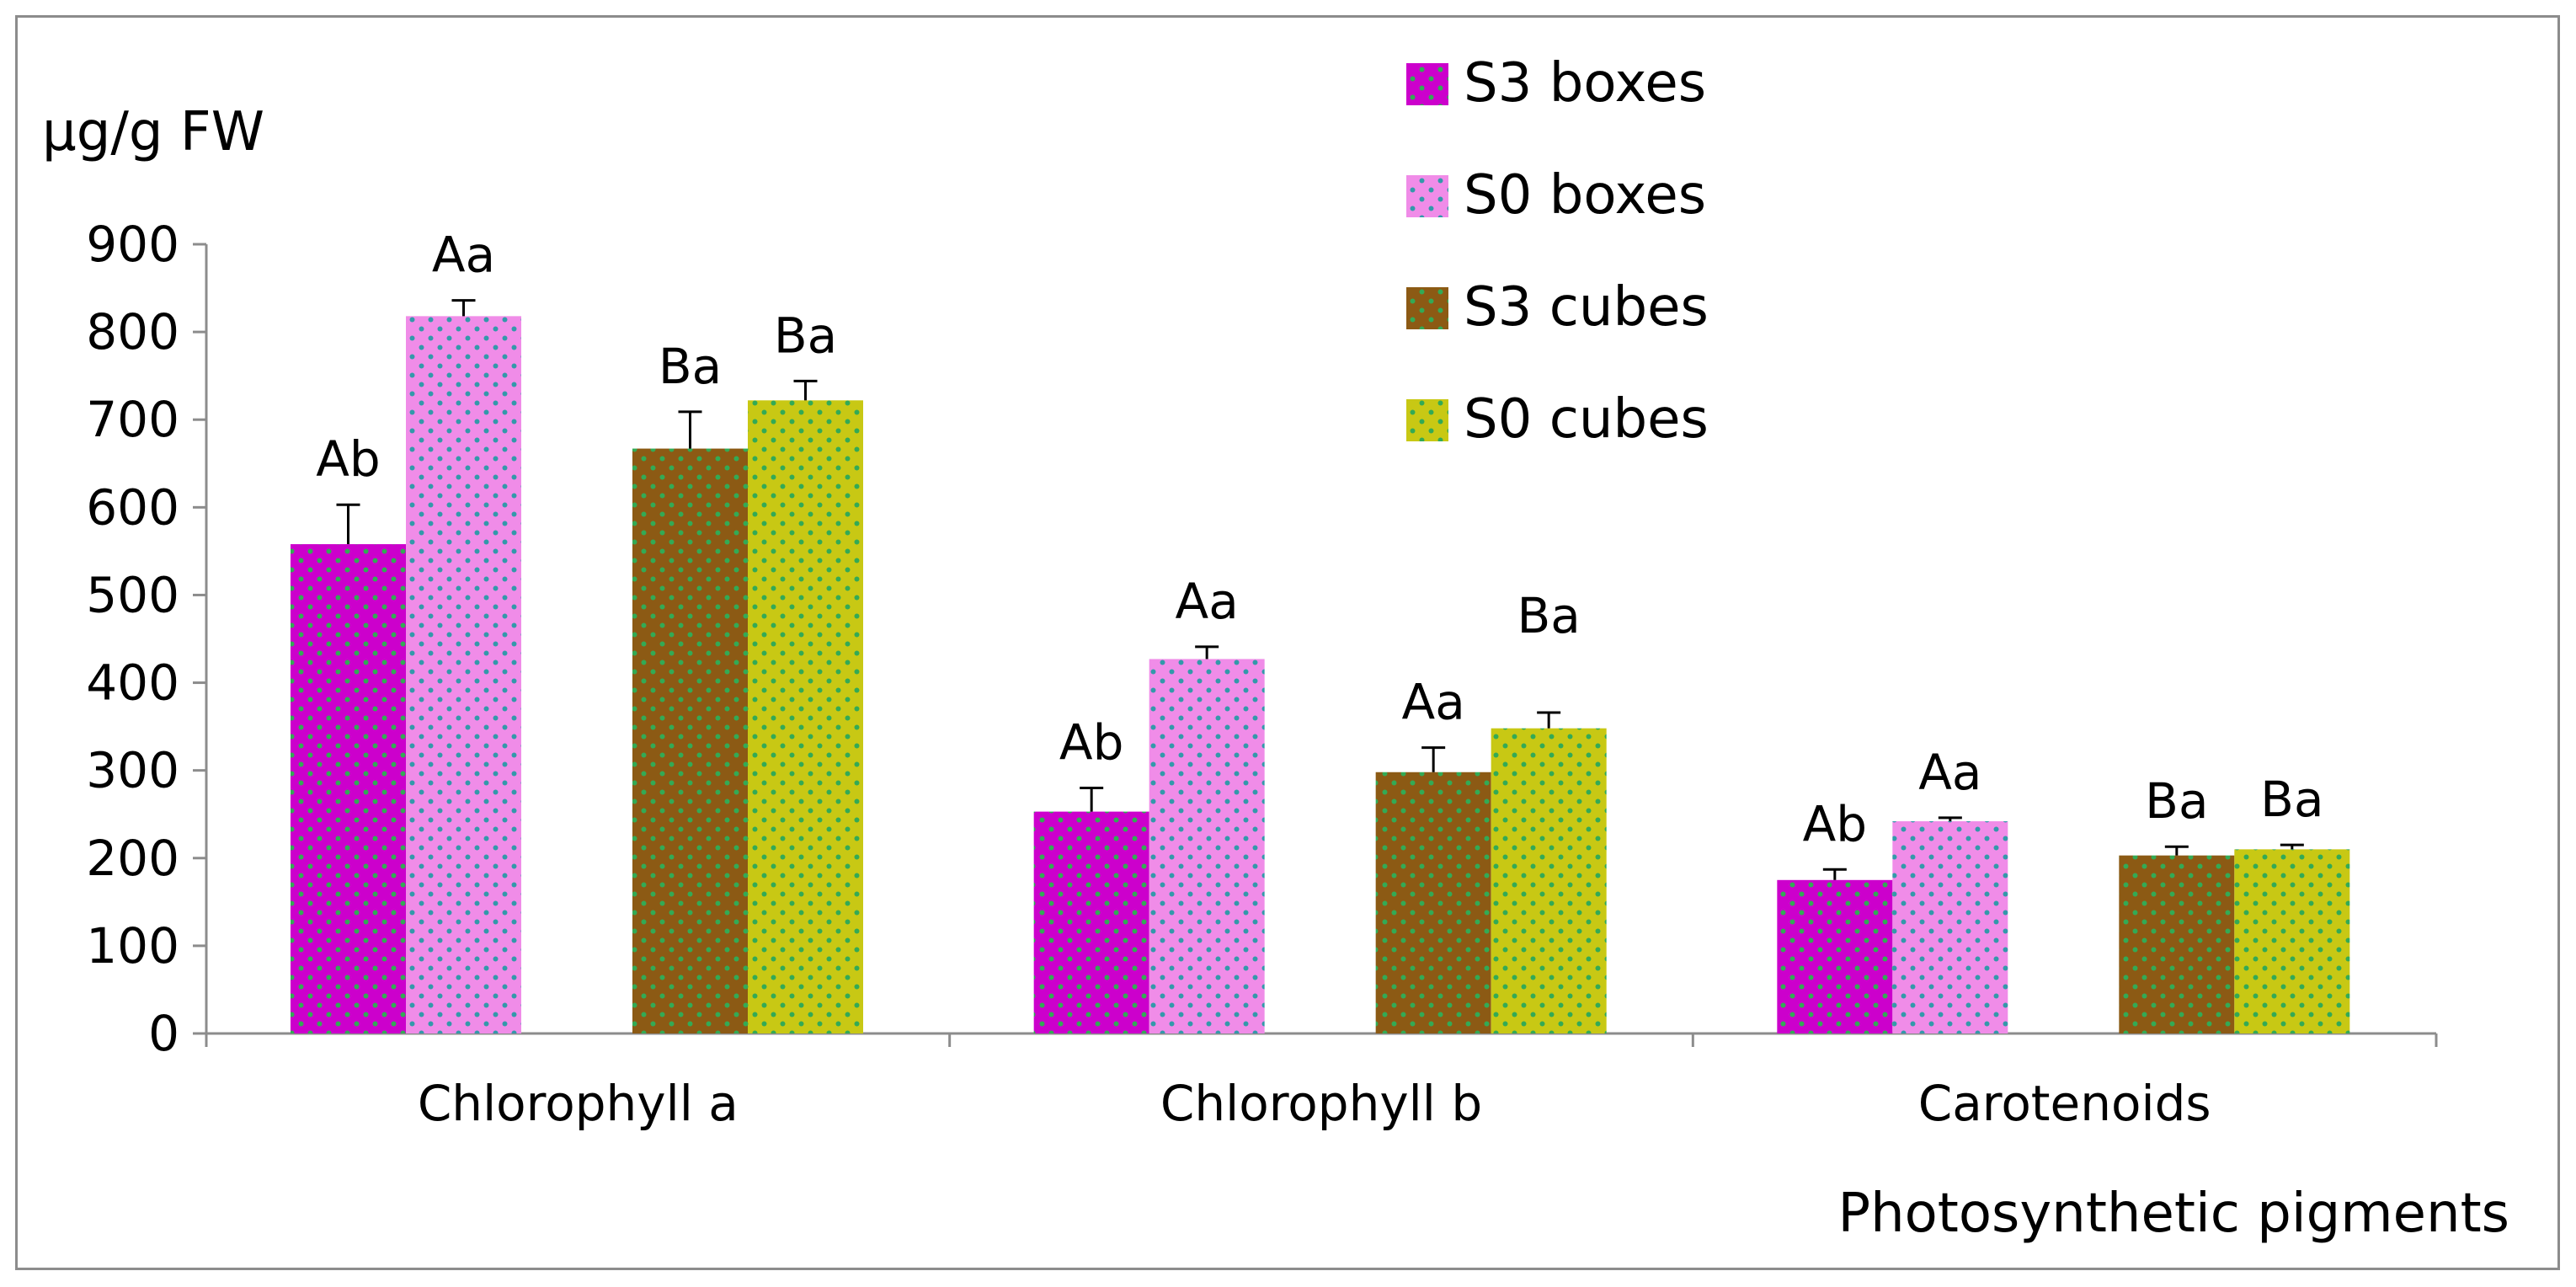 This screenshot has height=1287, width=2576. What do you see at coordinates (132, 946) in the screenshot?
I see `y-tick-label: 100` at bounding box center [132, 946].